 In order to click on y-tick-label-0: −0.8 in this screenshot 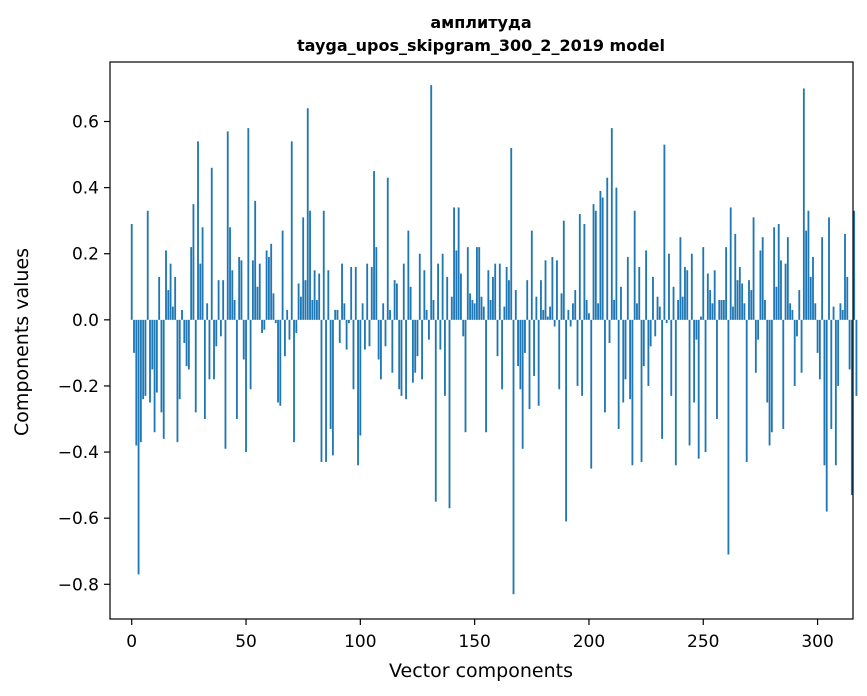, I will do `click(78, 585)`.